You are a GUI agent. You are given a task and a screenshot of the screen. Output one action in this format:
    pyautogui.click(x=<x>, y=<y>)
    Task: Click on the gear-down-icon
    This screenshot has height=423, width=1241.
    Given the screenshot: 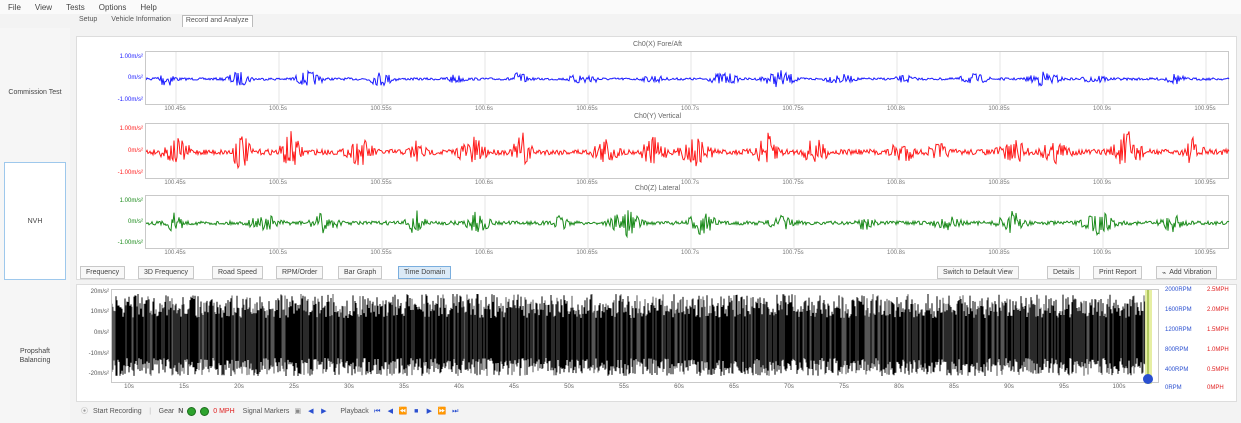 What is the action you would take?
    pyautogui.click(x=205, y=411)
    